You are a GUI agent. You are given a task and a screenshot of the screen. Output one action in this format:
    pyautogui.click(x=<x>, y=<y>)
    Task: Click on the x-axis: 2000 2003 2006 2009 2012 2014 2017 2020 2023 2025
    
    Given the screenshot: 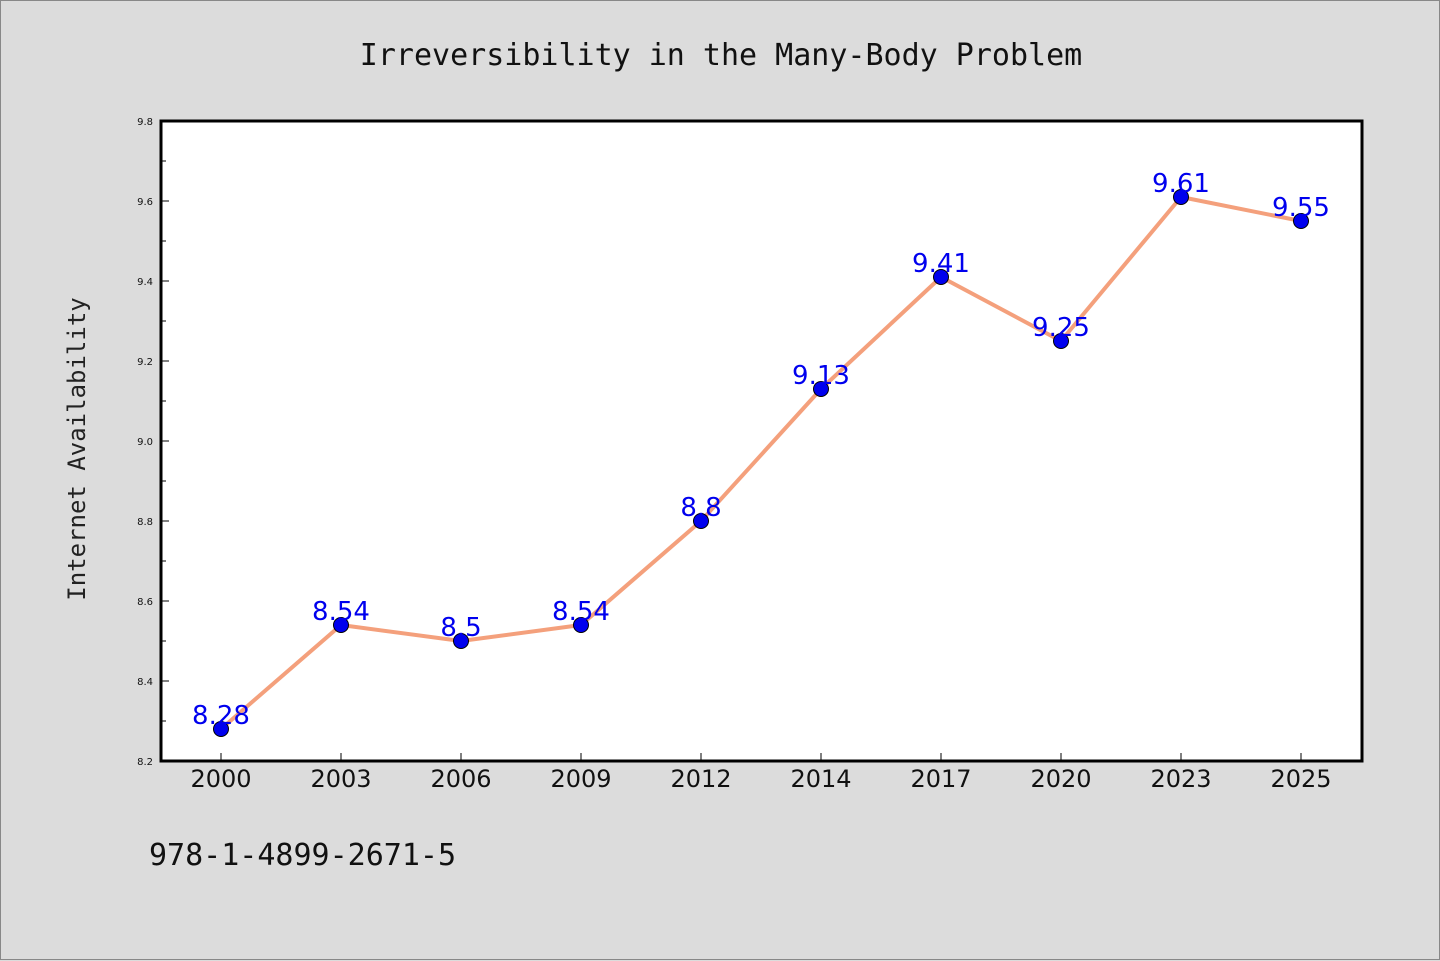 What is the action you would take?
    pyautogui.click(x=761, y=773)
    